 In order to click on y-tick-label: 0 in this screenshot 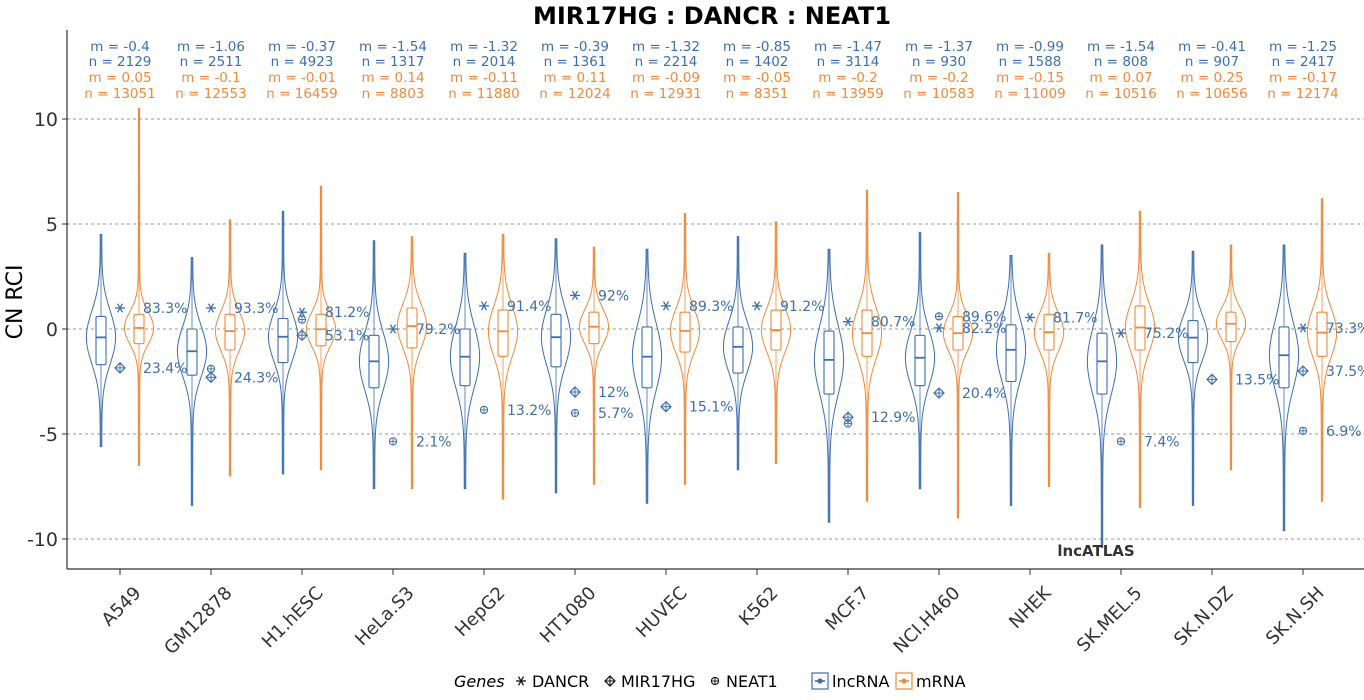, I will do `click(52, 330)`.